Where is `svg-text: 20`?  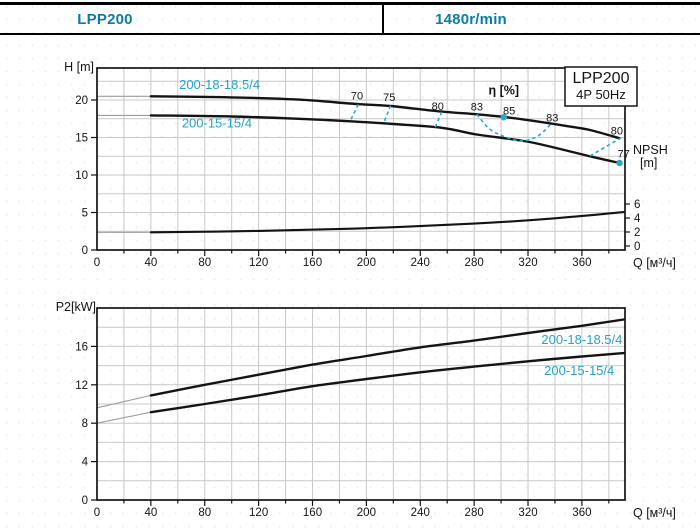
svg-text: 20 is located at coordinates (81, 101).